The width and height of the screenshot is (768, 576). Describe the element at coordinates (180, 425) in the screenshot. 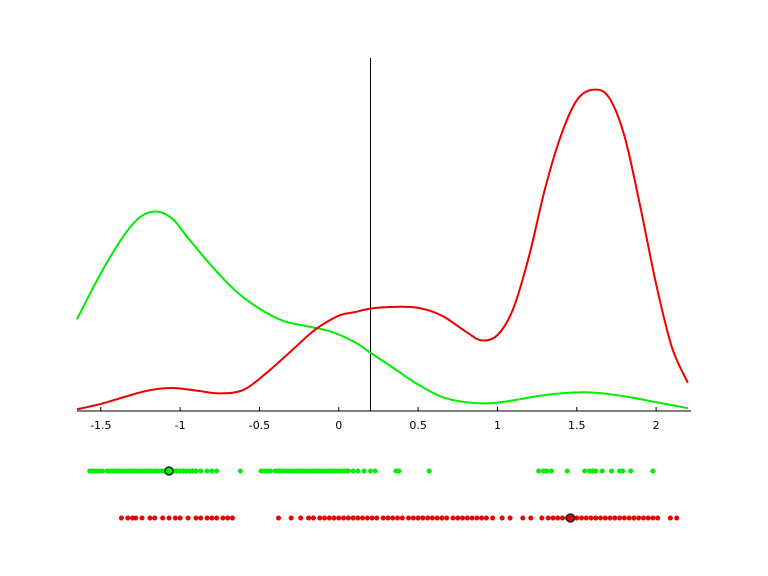

I see `x-tick-label: -1` at that location.